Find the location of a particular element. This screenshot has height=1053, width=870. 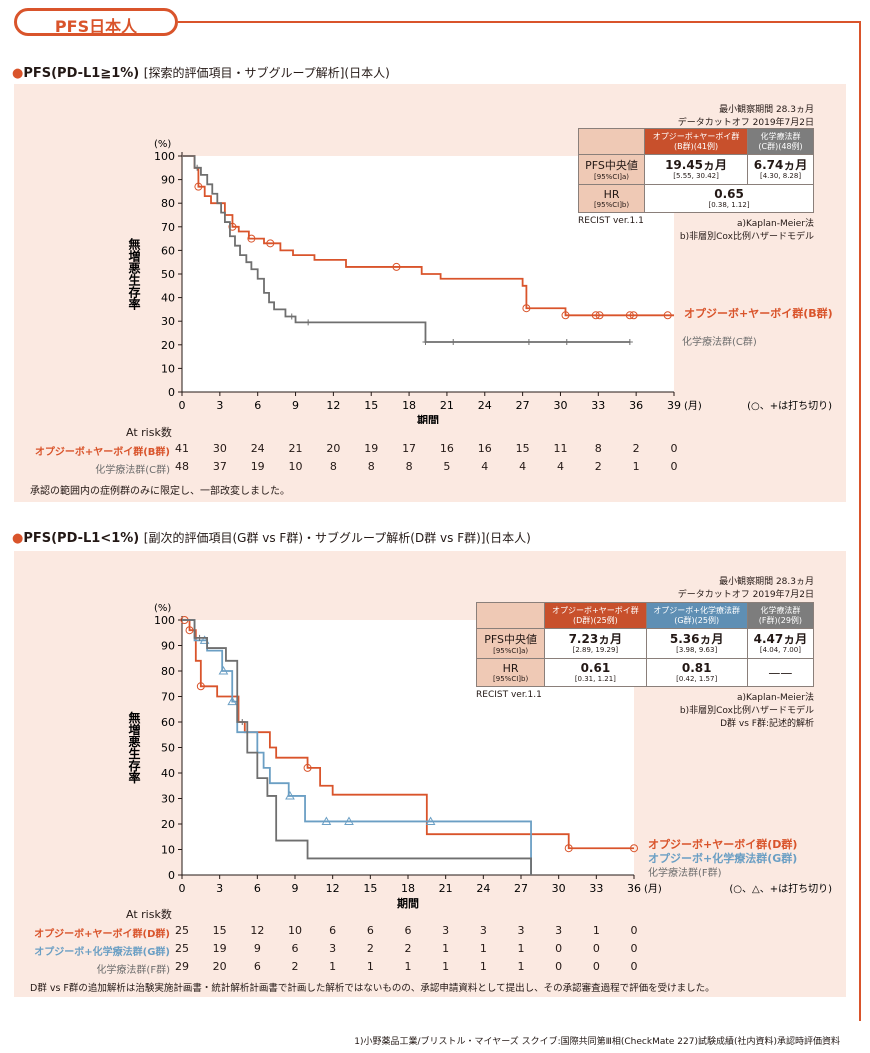

y-tick-label: 0 is located at coordinates (171, 875).